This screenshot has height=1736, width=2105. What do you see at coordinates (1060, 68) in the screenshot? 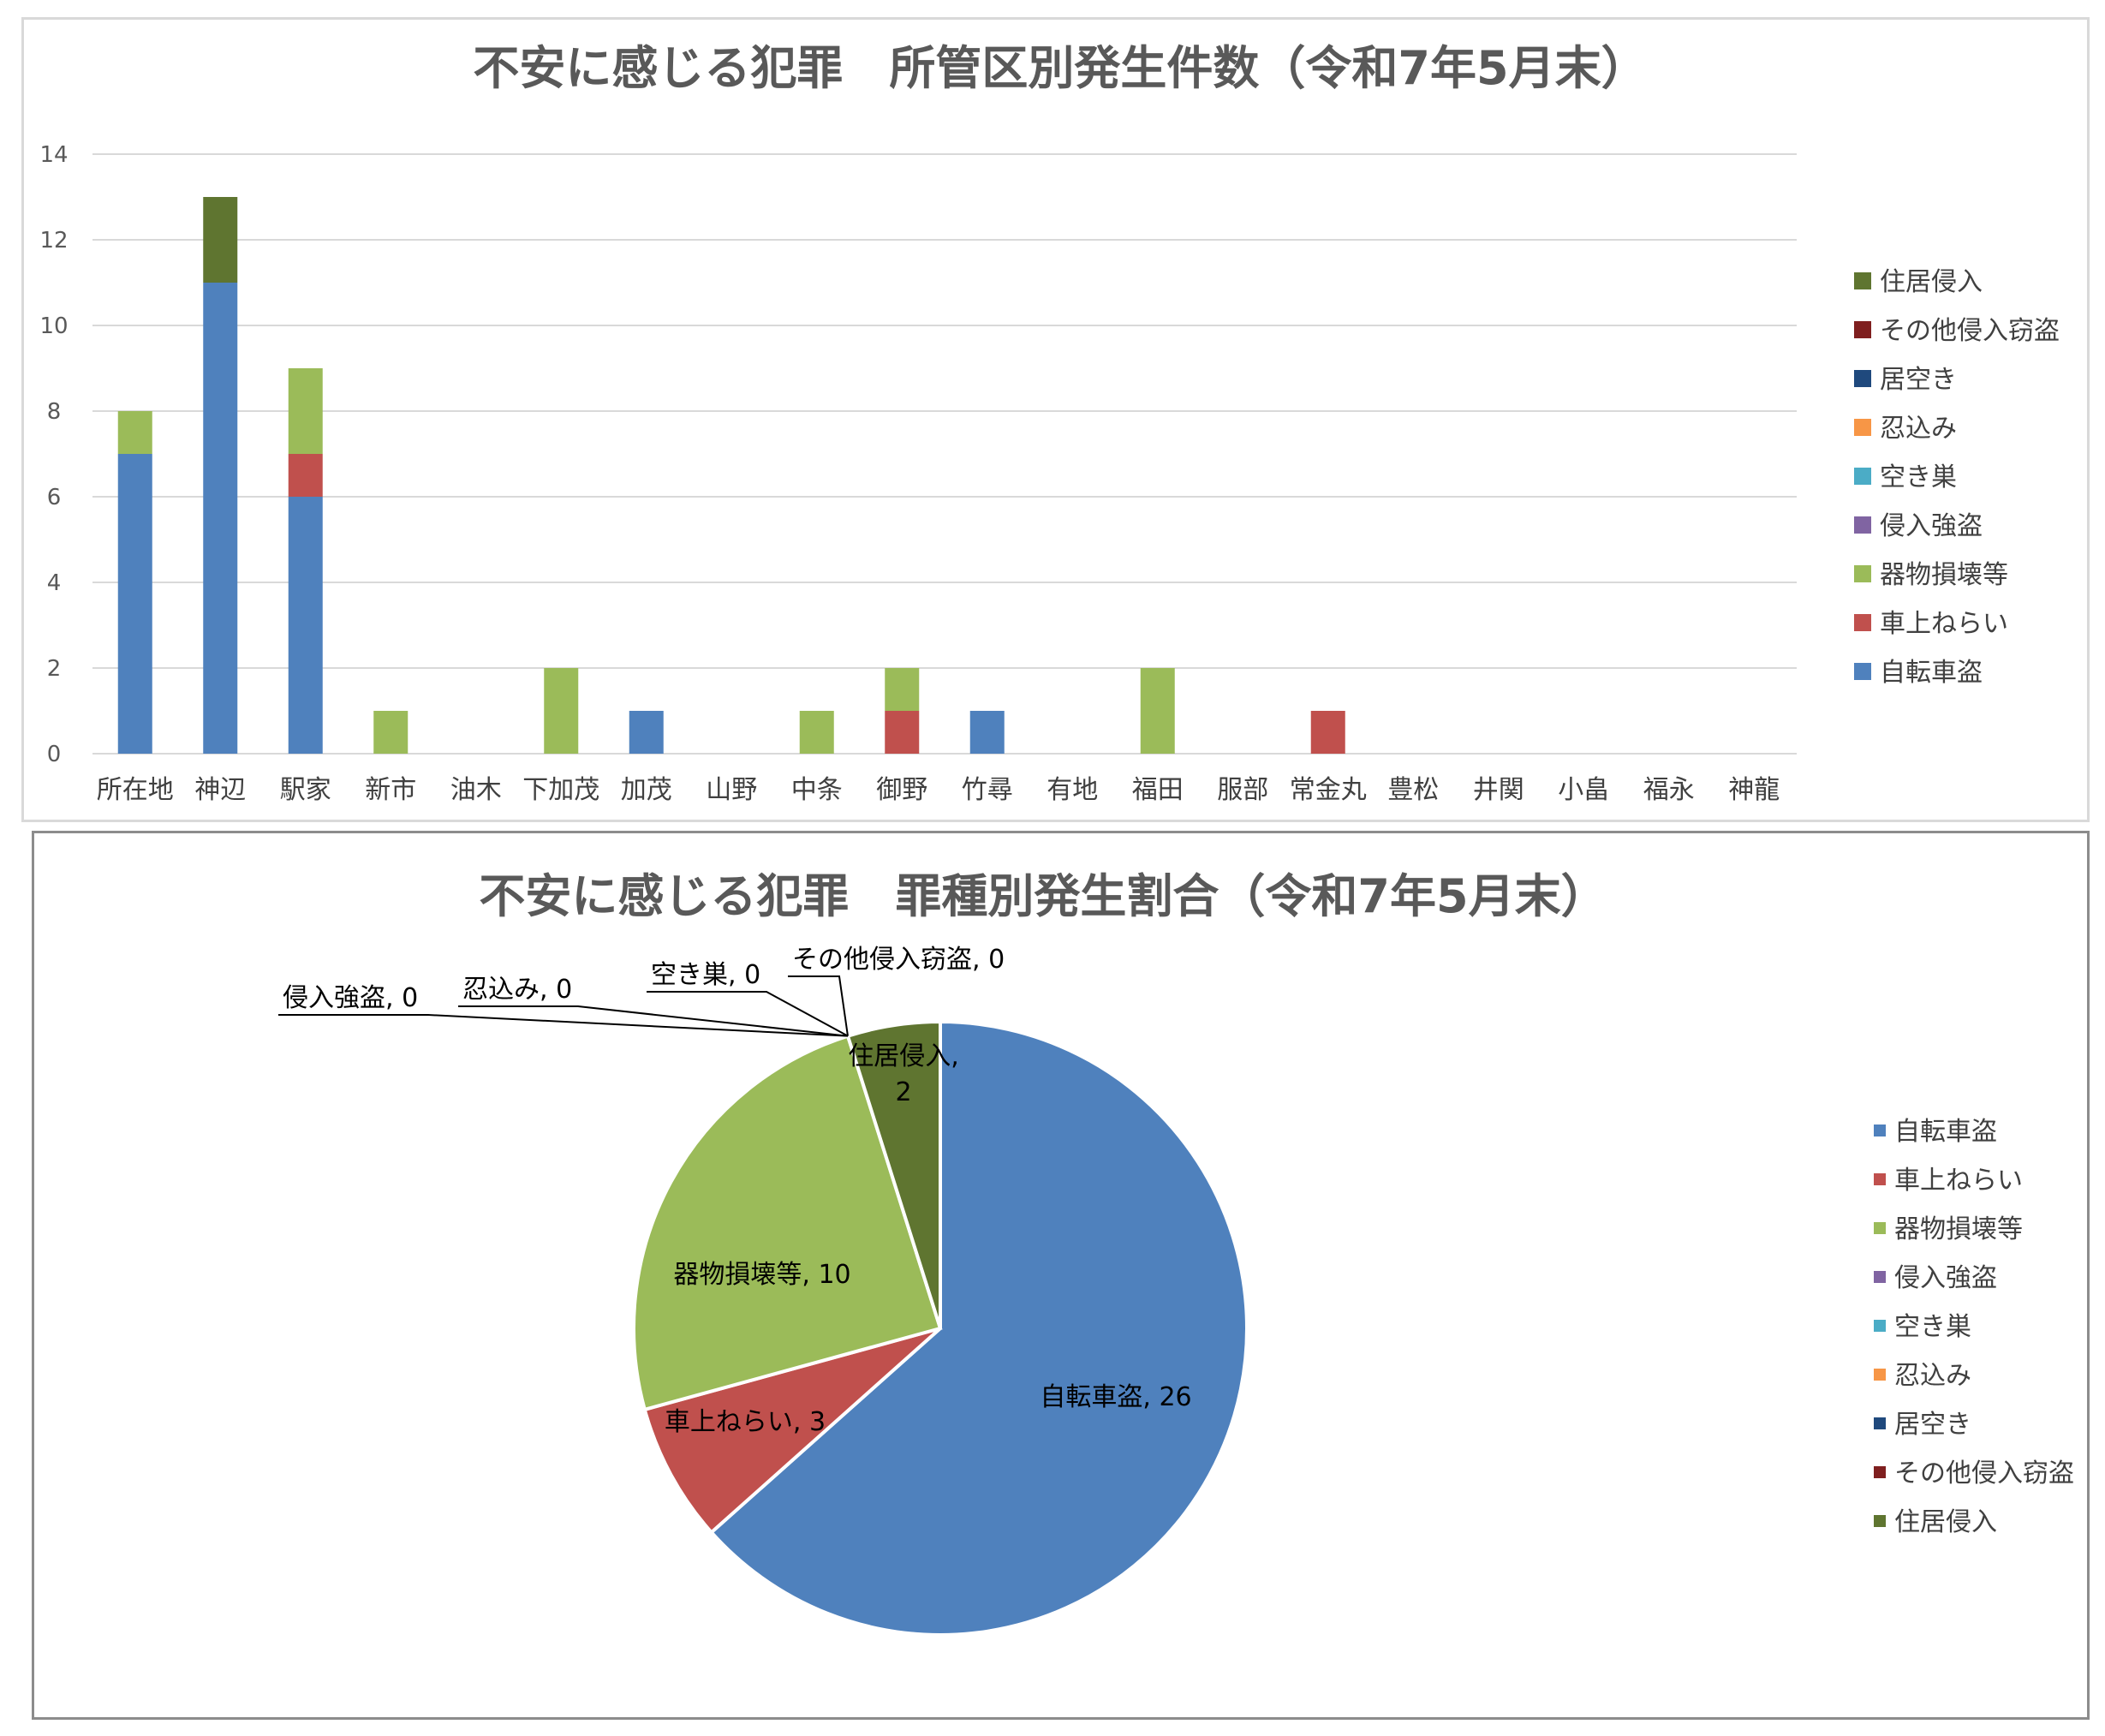
I see `bar-chart-title: 不安に感じる犯罪 所管区別発生件数（令和7年5月末）` at bounding box center [1060, 68].